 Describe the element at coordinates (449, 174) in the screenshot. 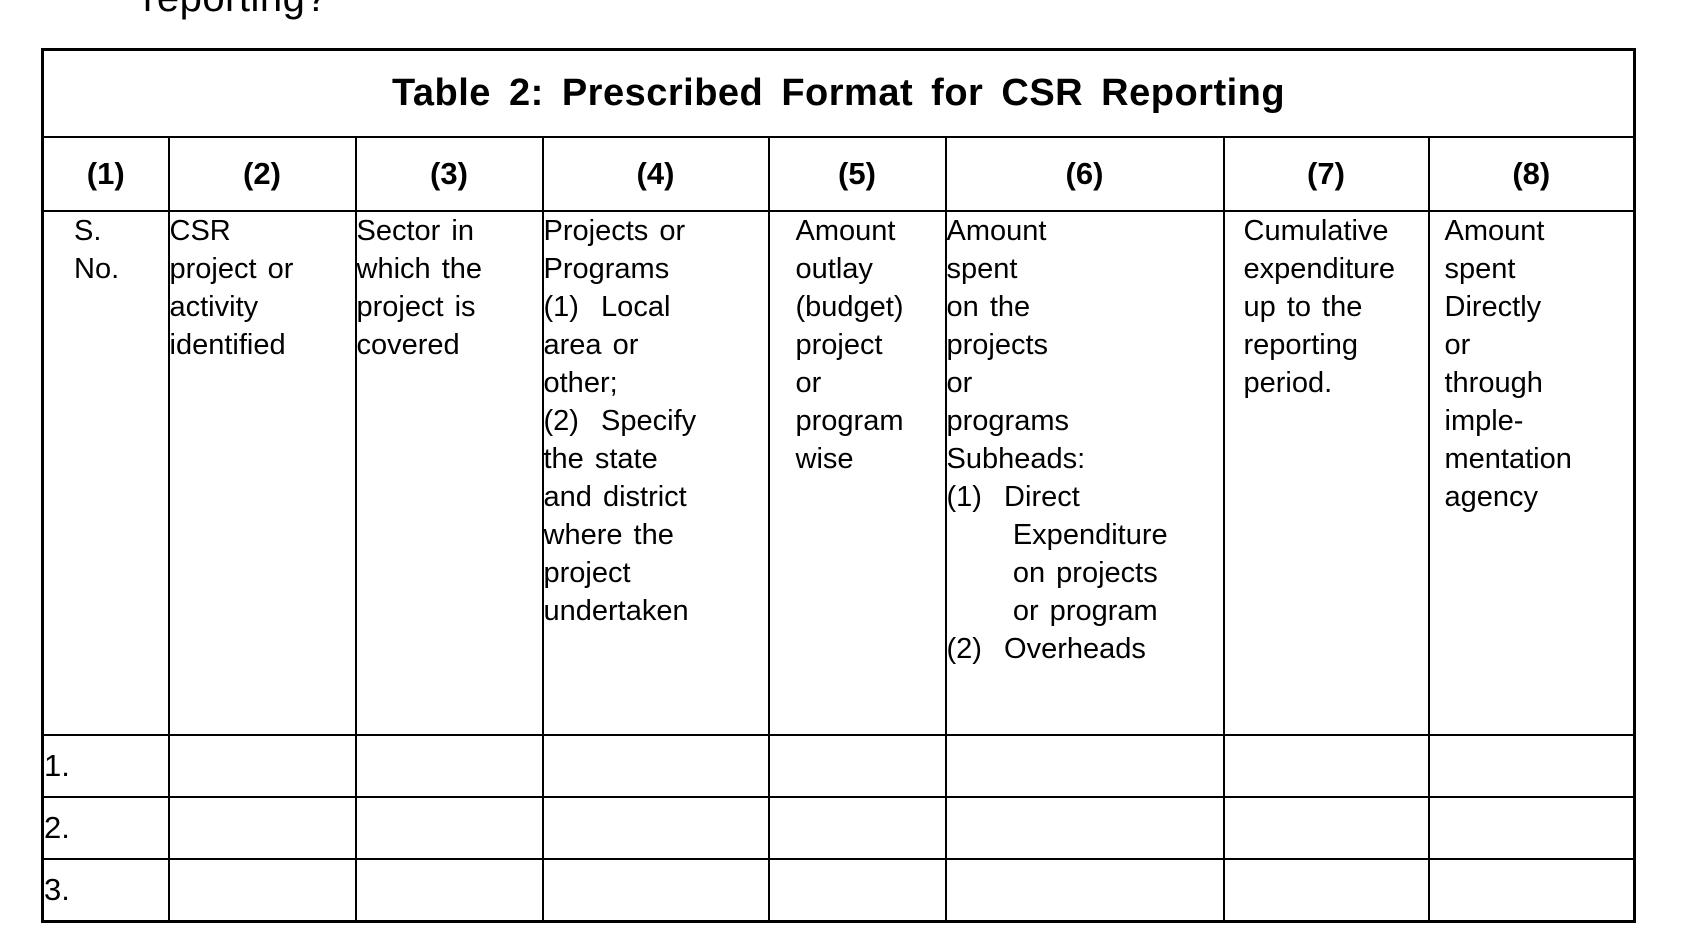

I see `col-number-3: (3)` at that location.